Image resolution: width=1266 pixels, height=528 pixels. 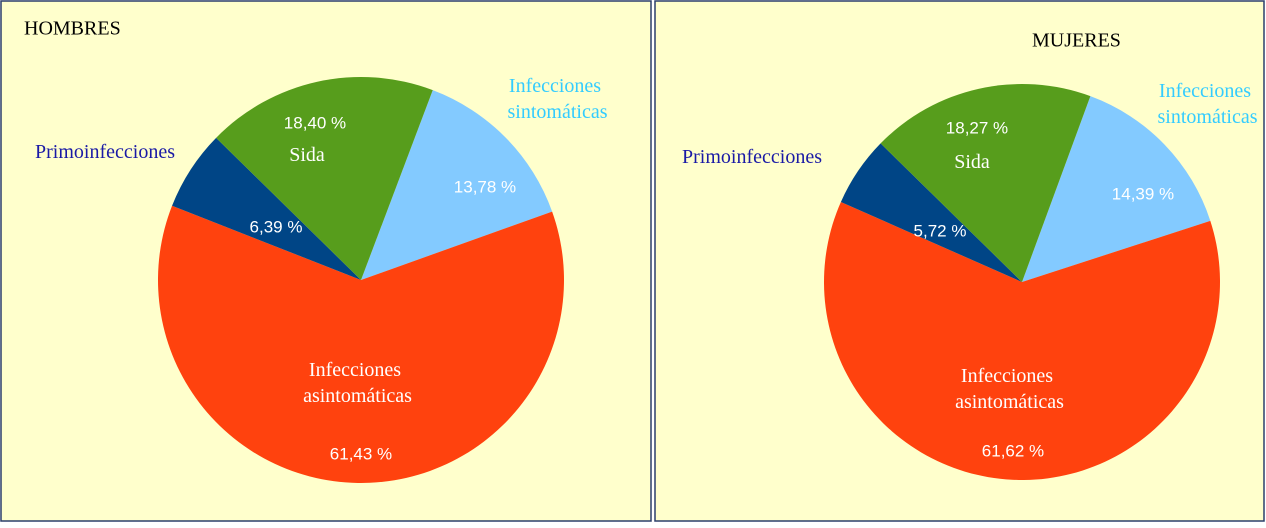 I want to click on value-label: 13,78 %, so click(x=485, y=186).